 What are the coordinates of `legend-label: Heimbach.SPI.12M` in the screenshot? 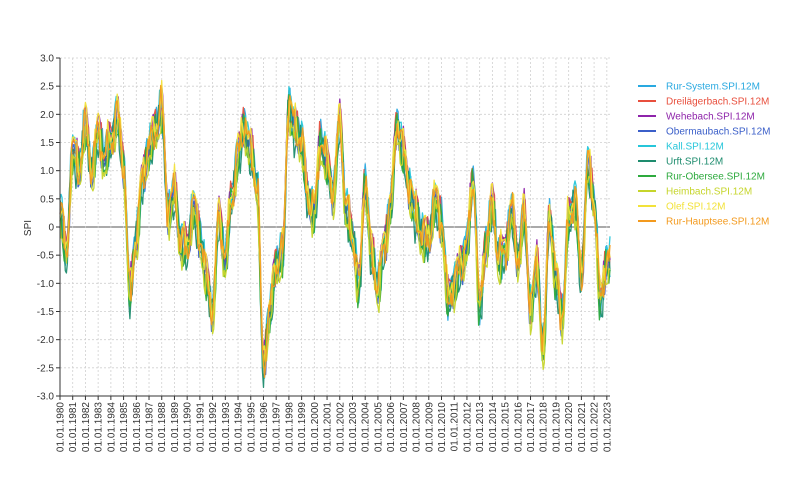 It's located at (709, 192).